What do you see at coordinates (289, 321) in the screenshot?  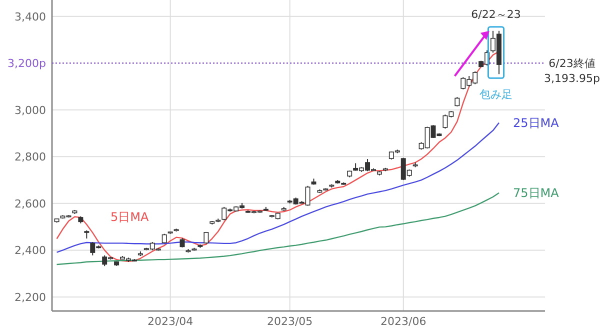 I see `x-tick-label: 2023/05` at bounding box center [289, 321].